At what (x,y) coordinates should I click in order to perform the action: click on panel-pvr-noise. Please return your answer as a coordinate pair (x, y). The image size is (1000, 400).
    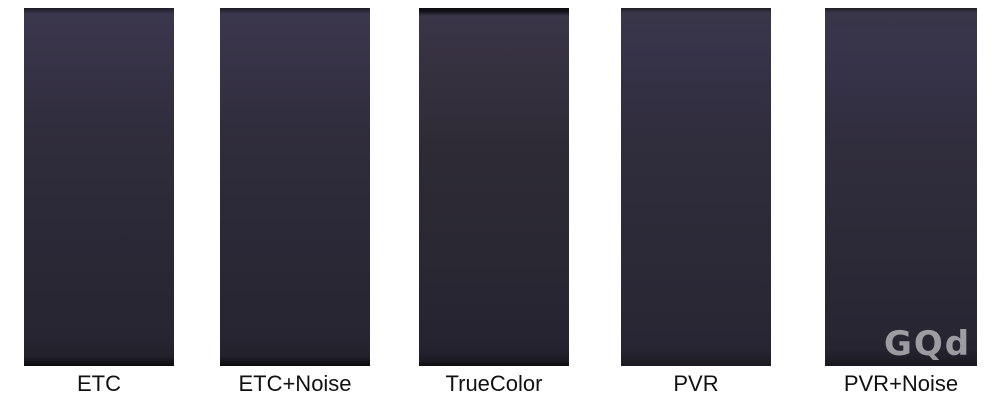
    Looking at the image, I should click on (901, 187).